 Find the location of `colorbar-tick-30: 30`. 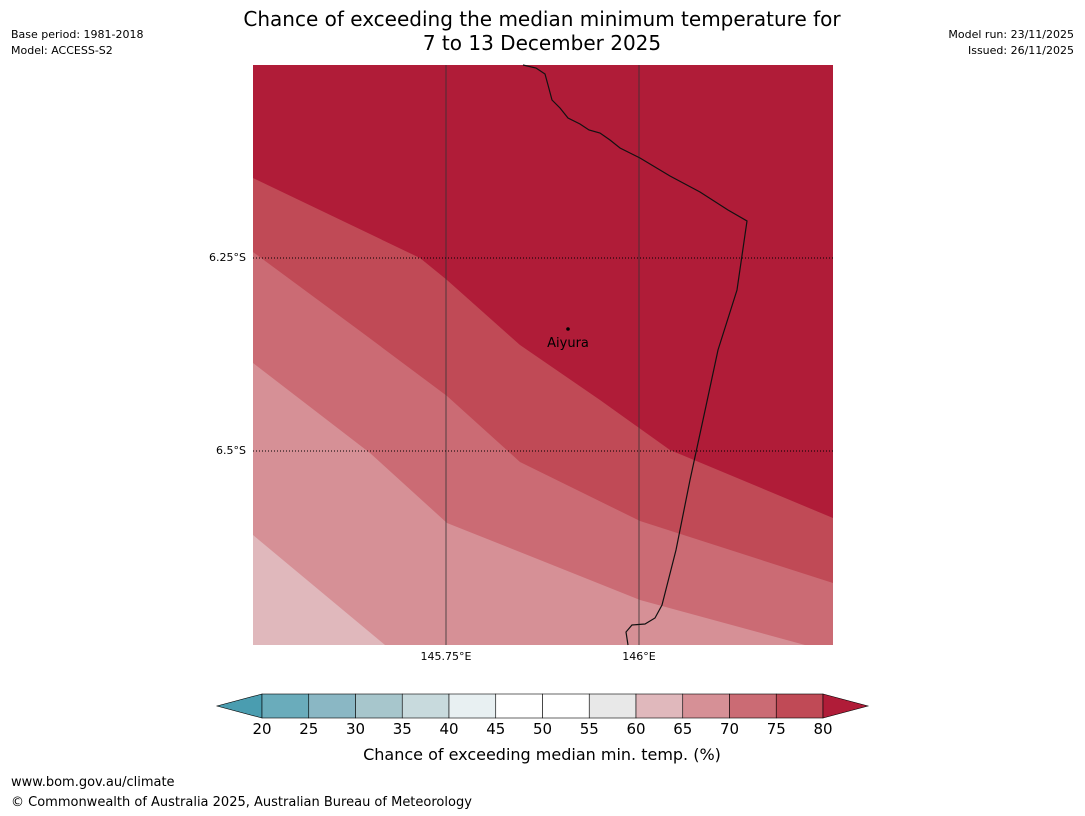

colorbar-tick-30: 30 is located at coordinates (355, 729).